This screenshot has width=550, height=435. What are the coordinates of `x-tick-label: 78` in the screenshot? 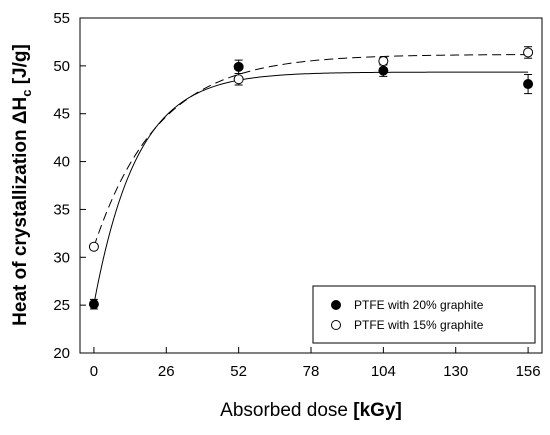 It's located at (311, 371).